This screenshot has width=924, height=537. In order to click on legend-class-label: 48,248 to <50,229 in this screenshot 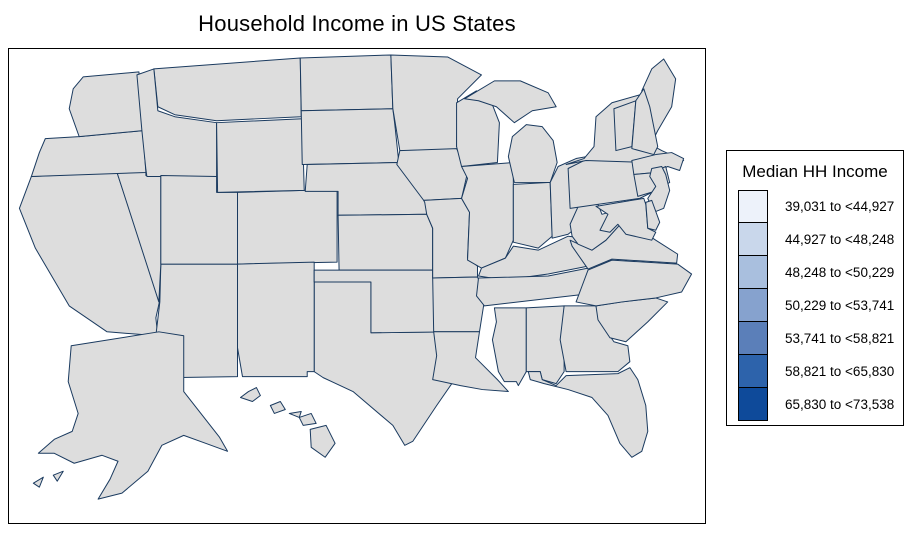, I will do `click(840, 272)`.